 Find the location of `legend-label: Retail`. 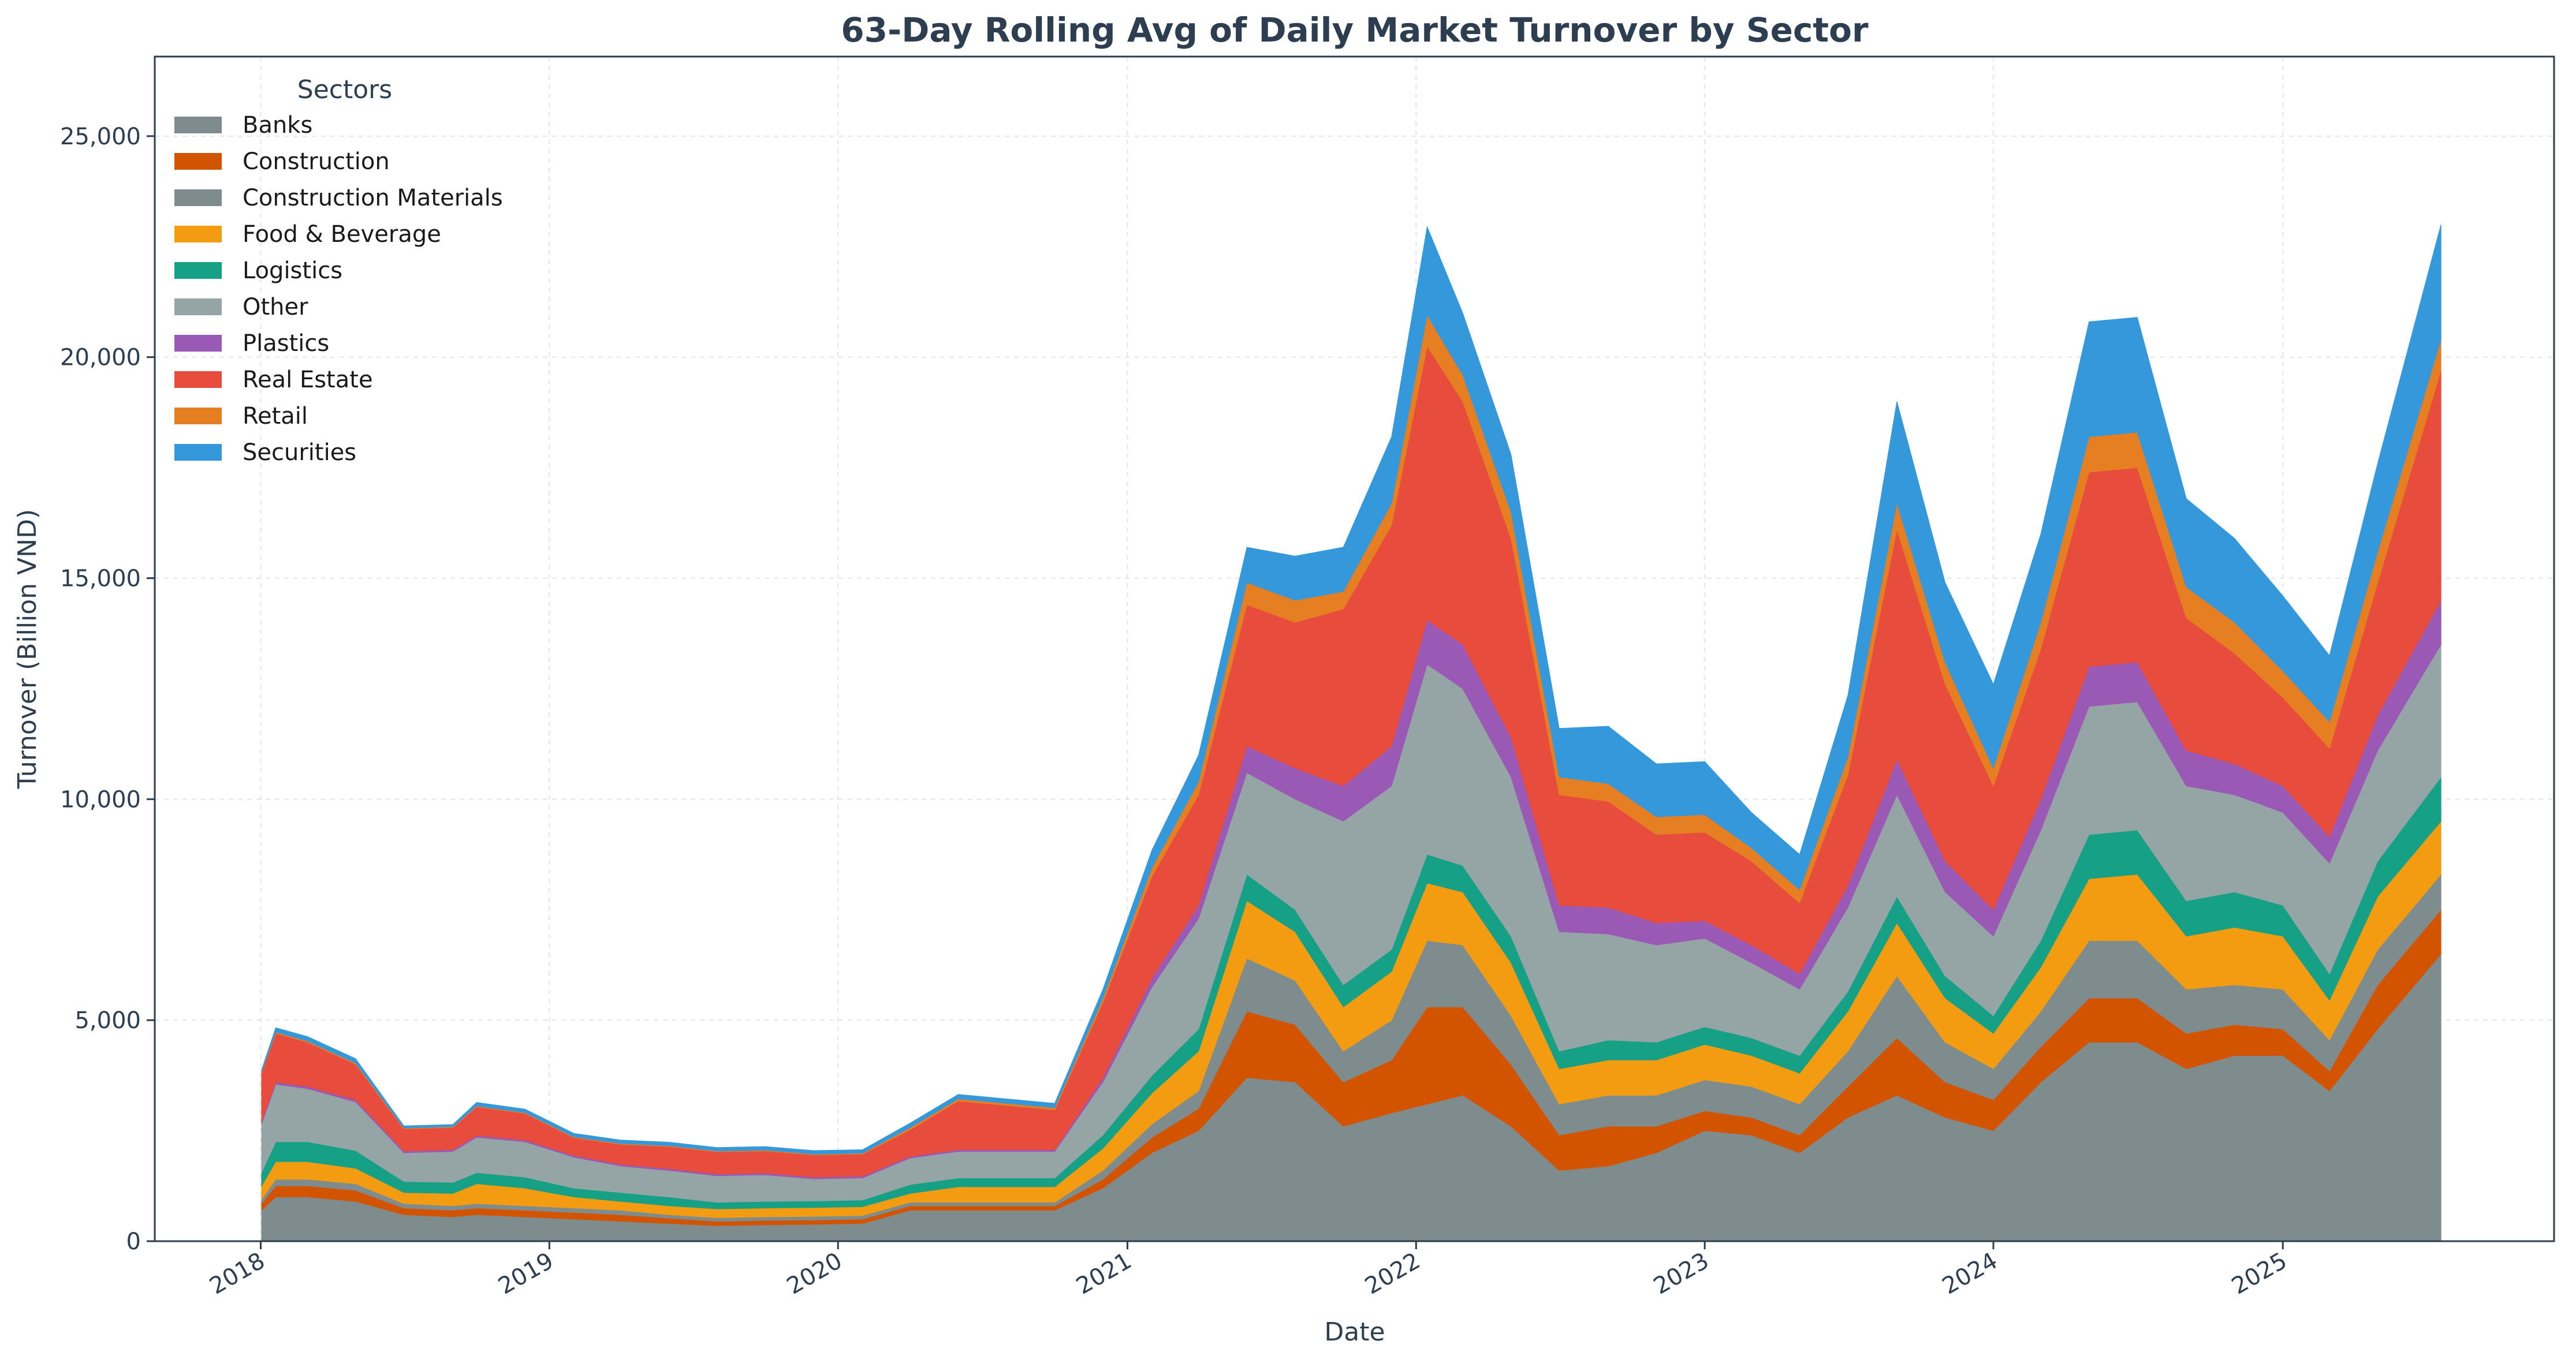

legend-label: Retail is located at coordinates (275, 416).